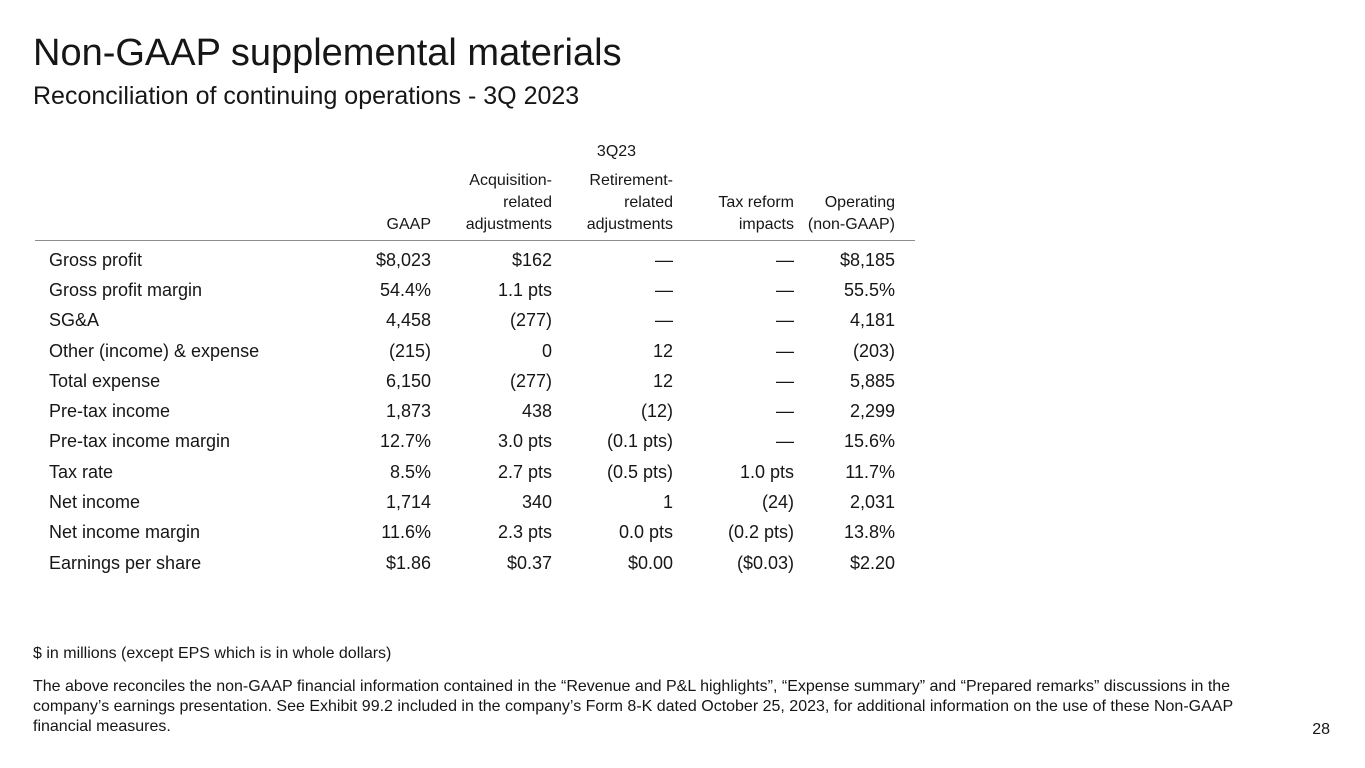 This screenshot has width=1365, height=768. I want to click on row-label: SG&A, so click(74, 320).